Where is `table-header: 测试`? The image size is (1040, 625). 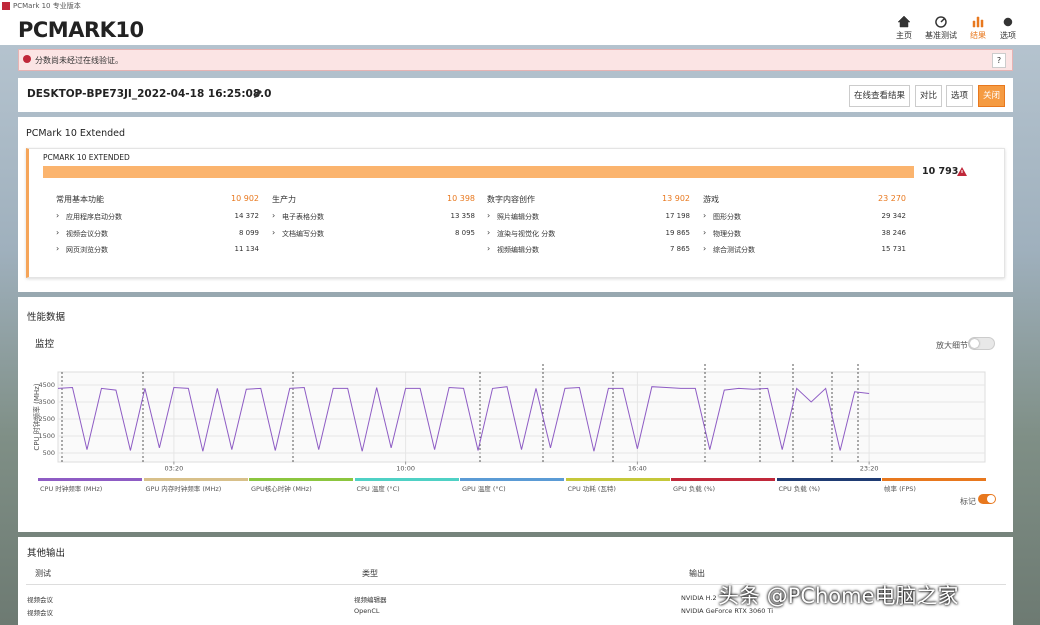 table-header: 测试 is located at coordinates (43, 573).